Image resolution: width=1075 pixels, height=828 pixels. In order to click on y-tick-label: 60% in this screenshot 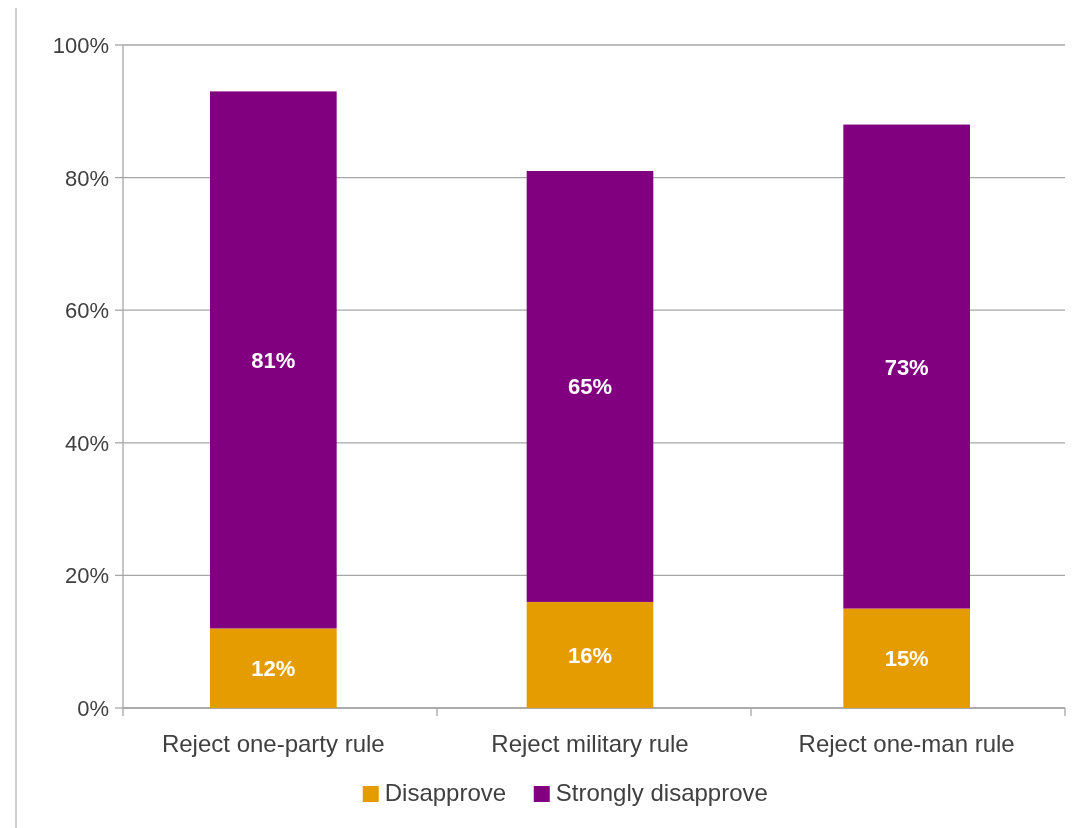, I will do `click(86, 311)`.